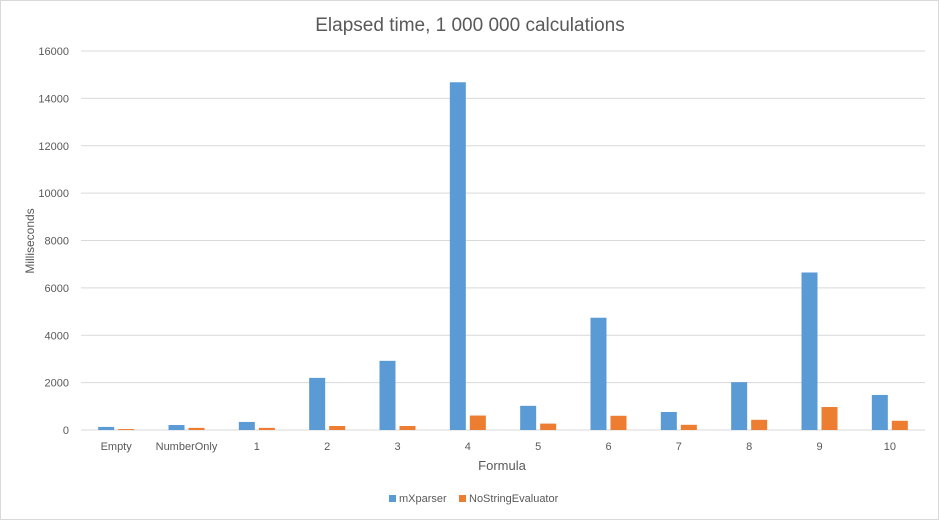 The width and height of the screenshot is (939, 524). I want to click on y-tick-label: 12000, so click(53, 147).